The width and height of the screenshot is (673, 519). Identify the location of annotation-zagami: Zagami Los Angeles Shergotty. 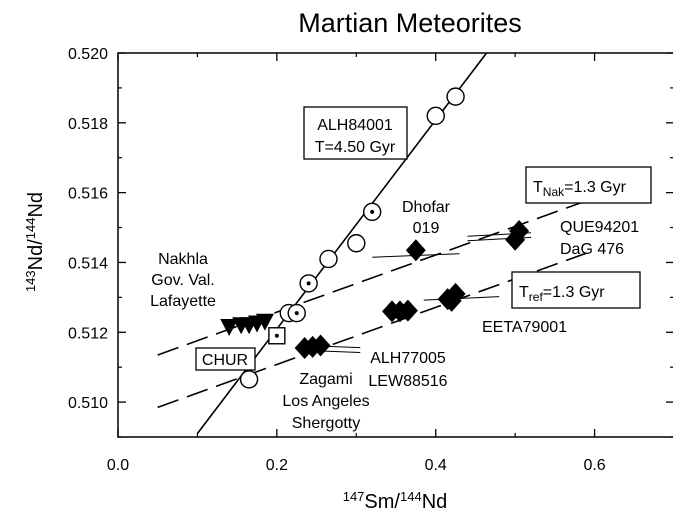
(325, 401).